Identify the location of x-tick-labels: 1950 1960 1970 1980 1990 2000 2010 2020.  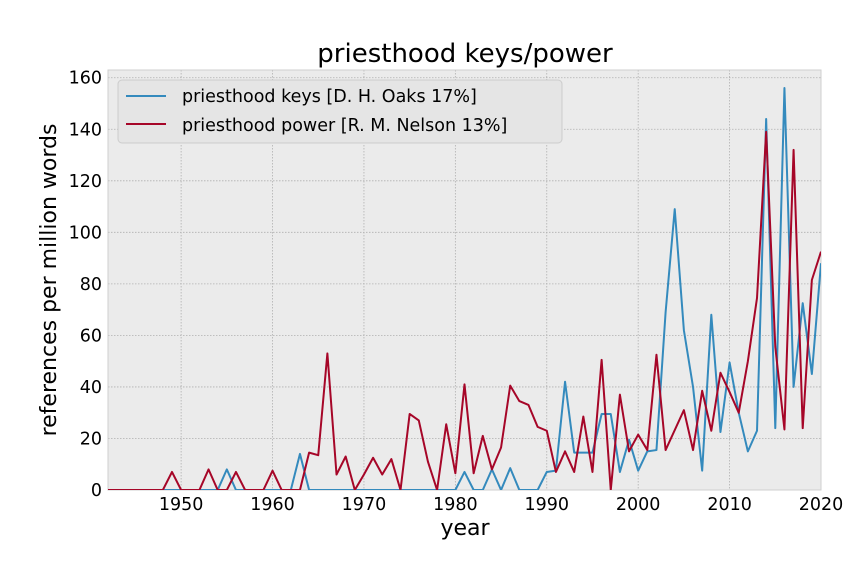
(501, 505).